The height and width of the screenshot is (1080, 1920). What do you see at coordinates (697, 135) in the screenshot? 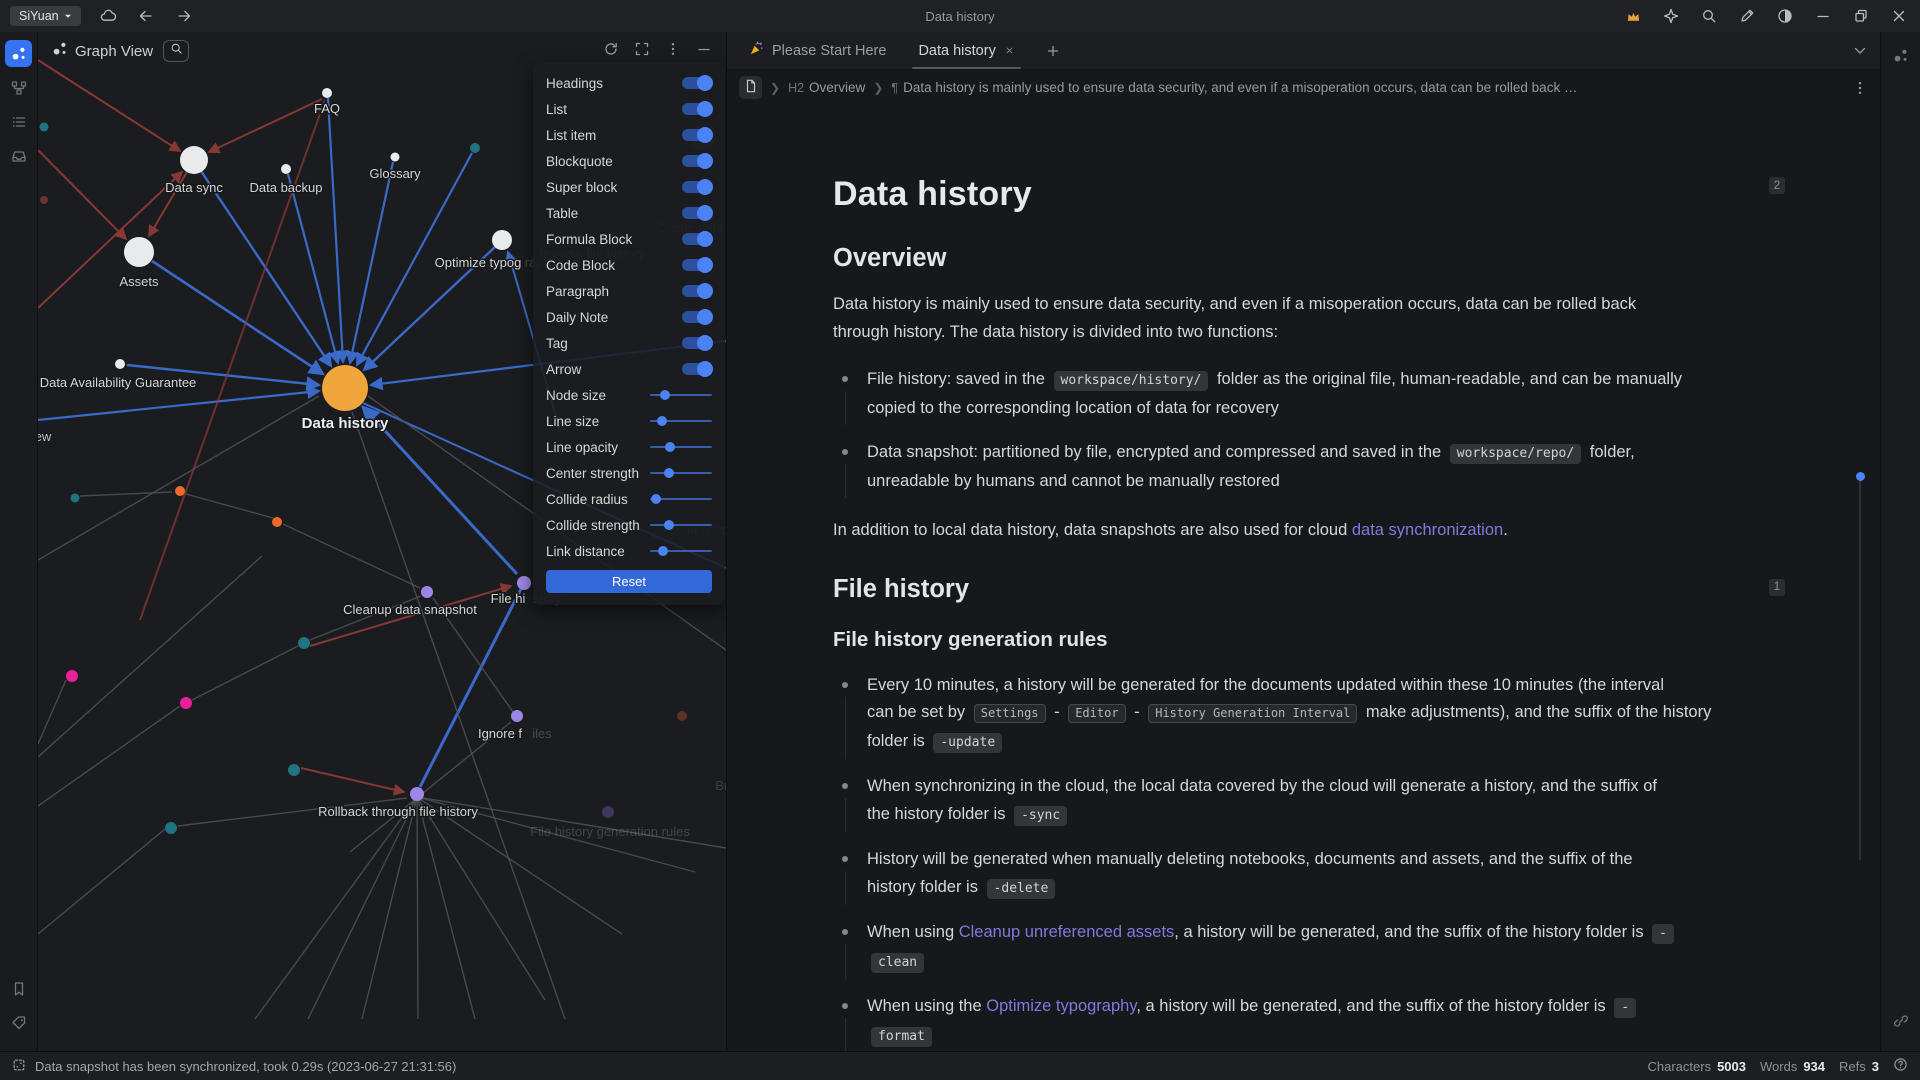
I see `toggle-list-item` at bounding box center [697, 135].